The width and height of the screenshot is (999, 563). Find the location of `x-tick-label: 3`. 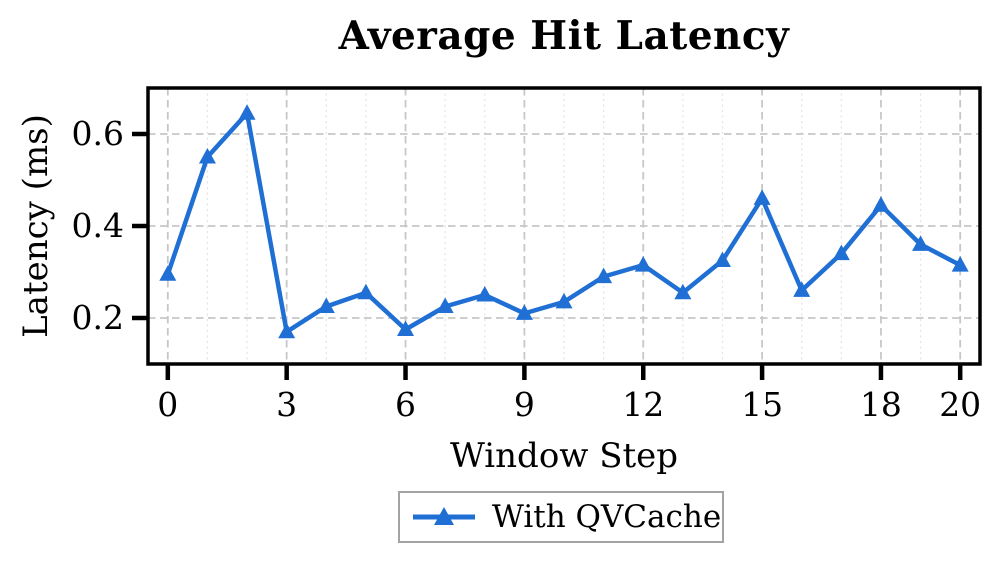

x-tick-label: 3 is located at coordinates (286, 404).